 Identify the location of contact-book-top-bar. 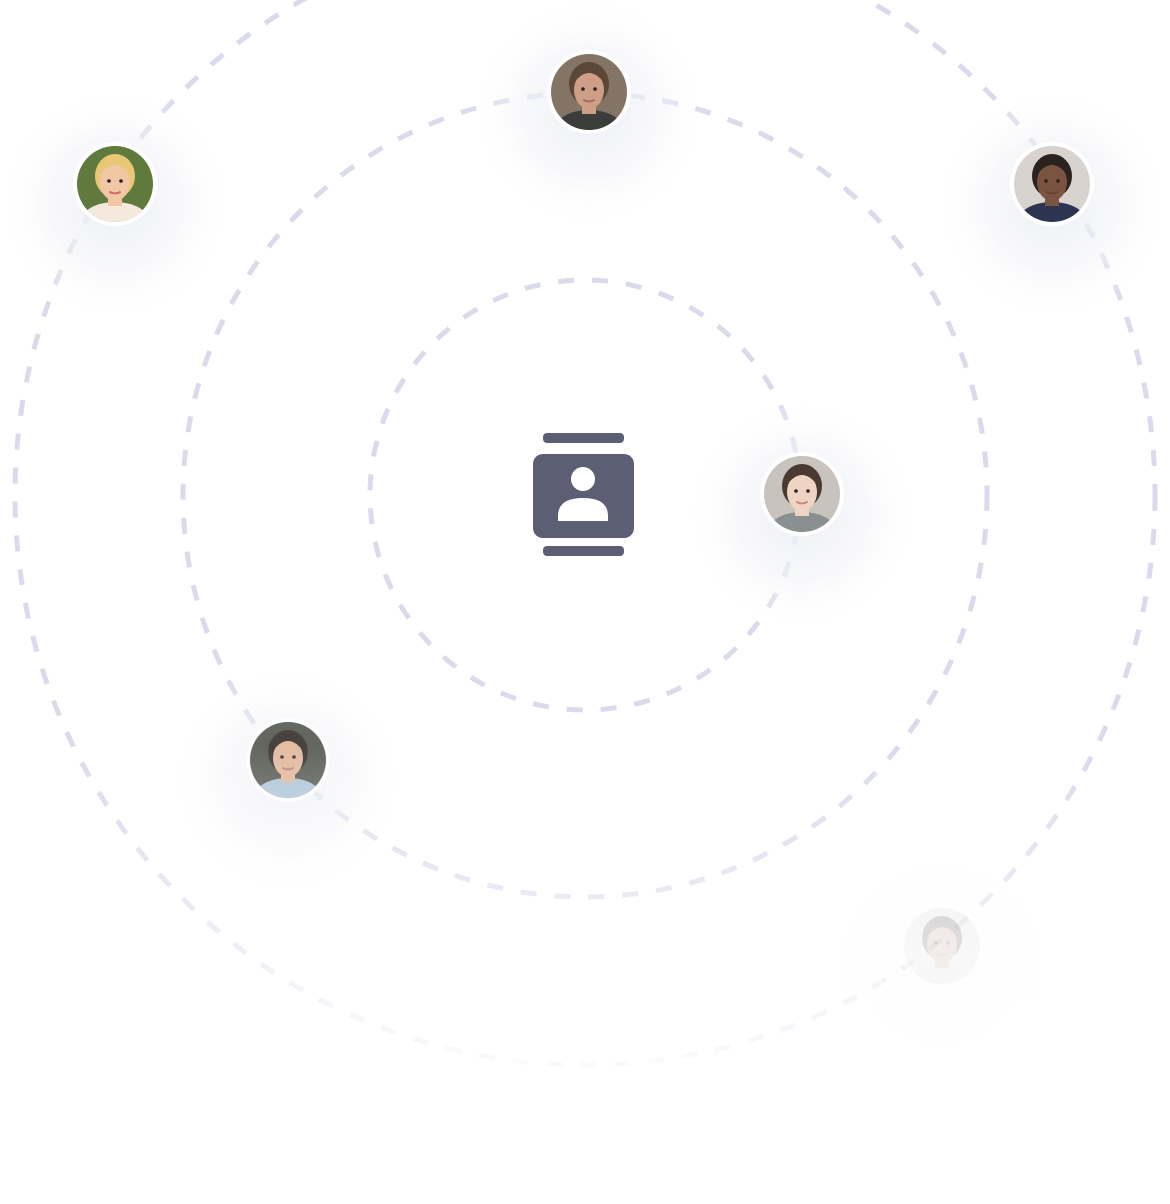
(583, 438).